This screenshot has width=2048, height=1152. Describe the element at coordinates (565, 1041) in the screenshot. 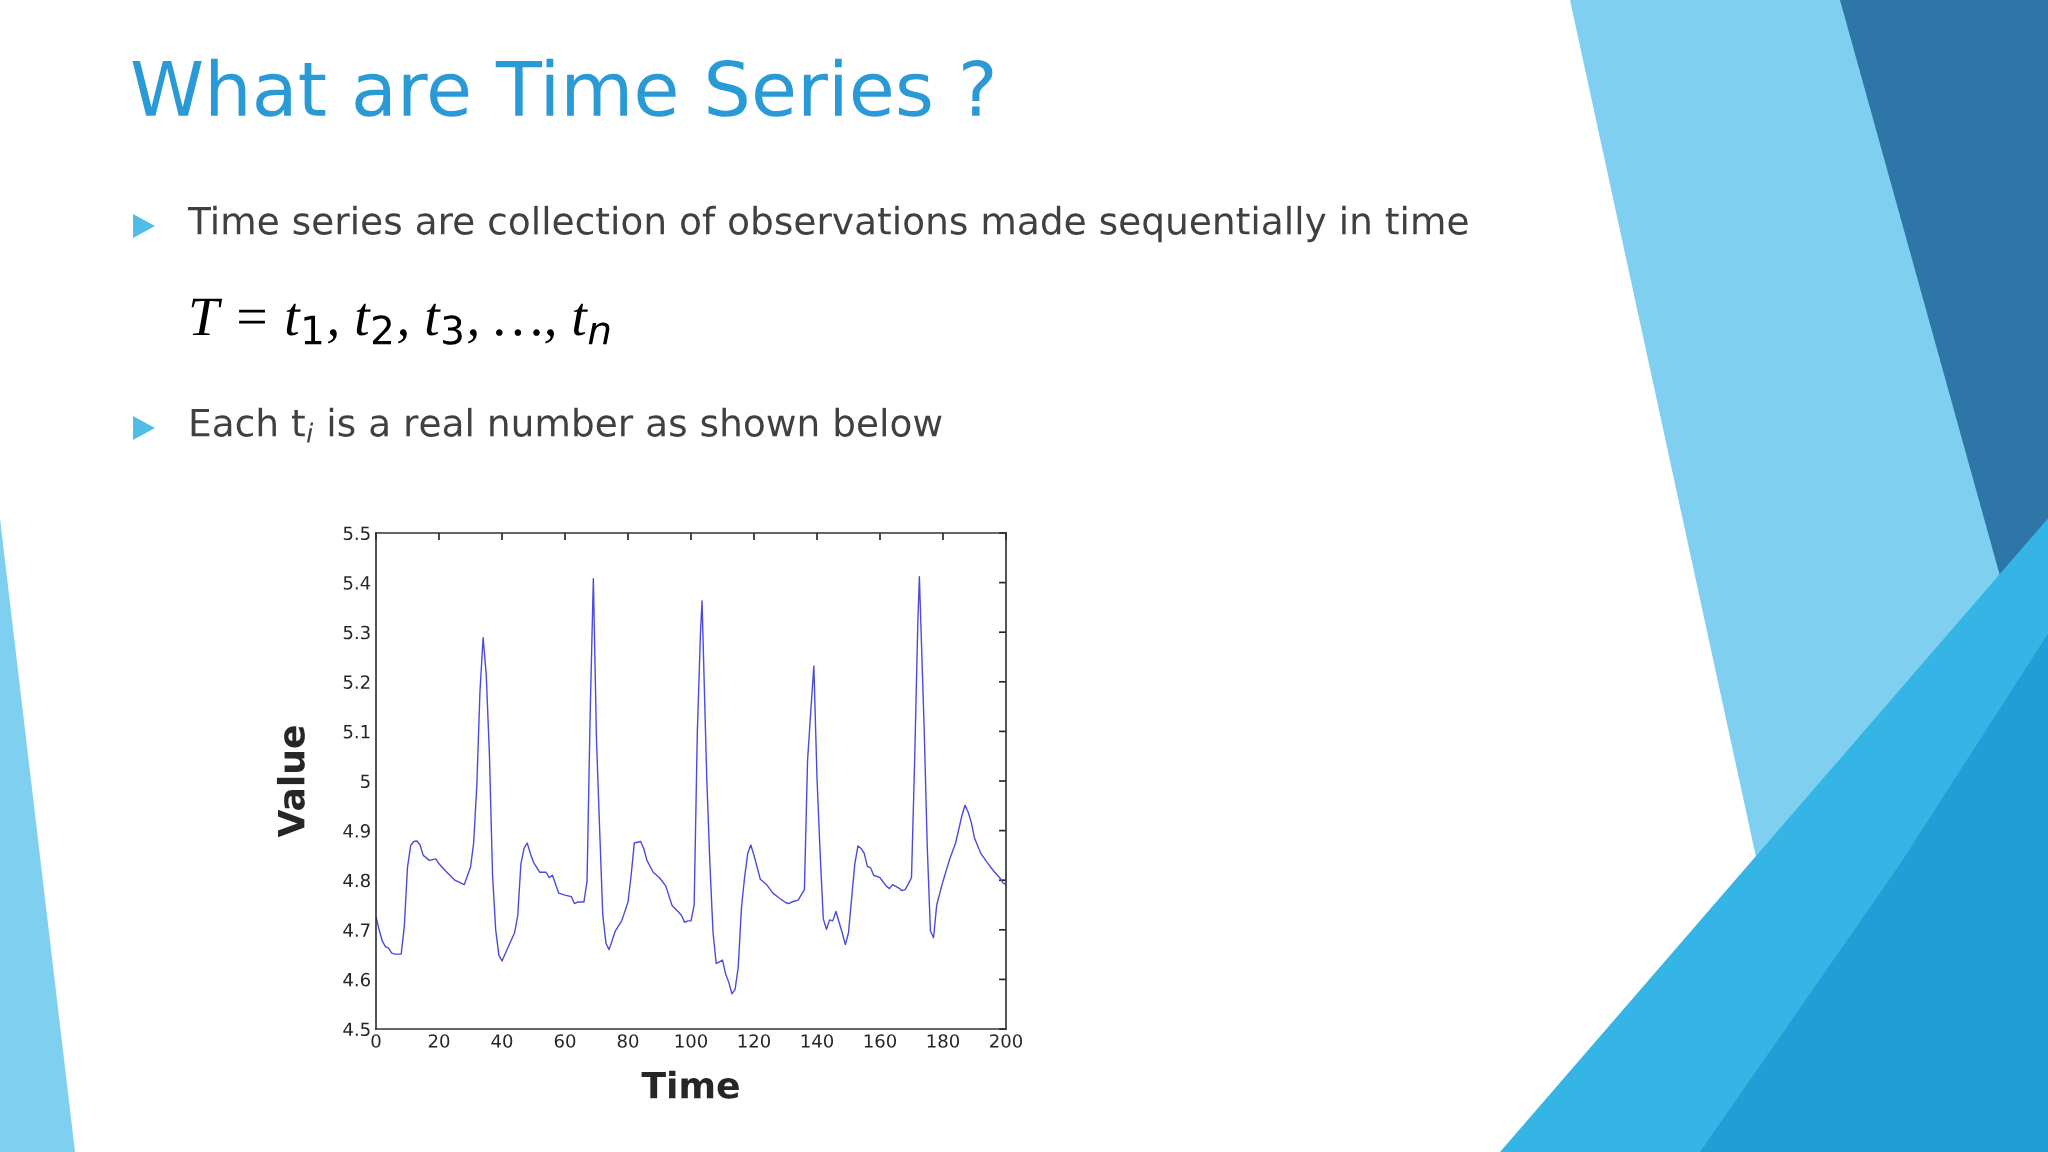

I see `x-tick-label: 60` at that location.